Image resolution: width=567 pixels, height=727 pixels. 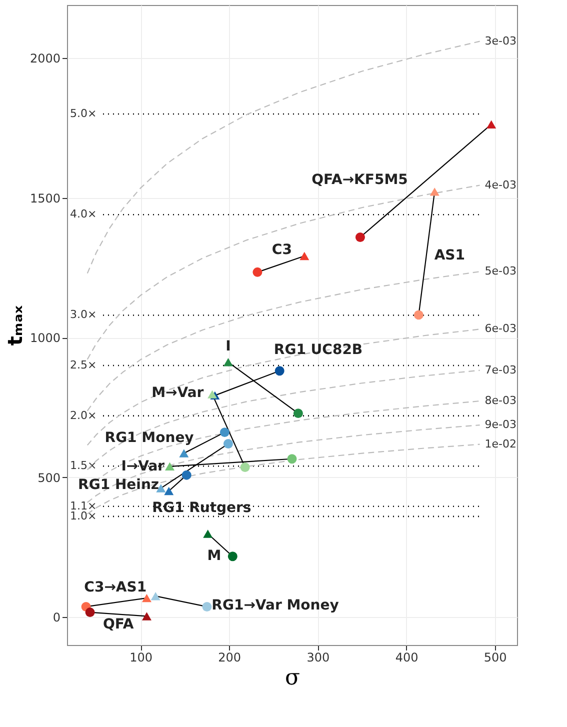 What do you see at coordinates (143, 466) in the screenshot?
I see `series-label: I→Var` at bounding box center [143, 466].